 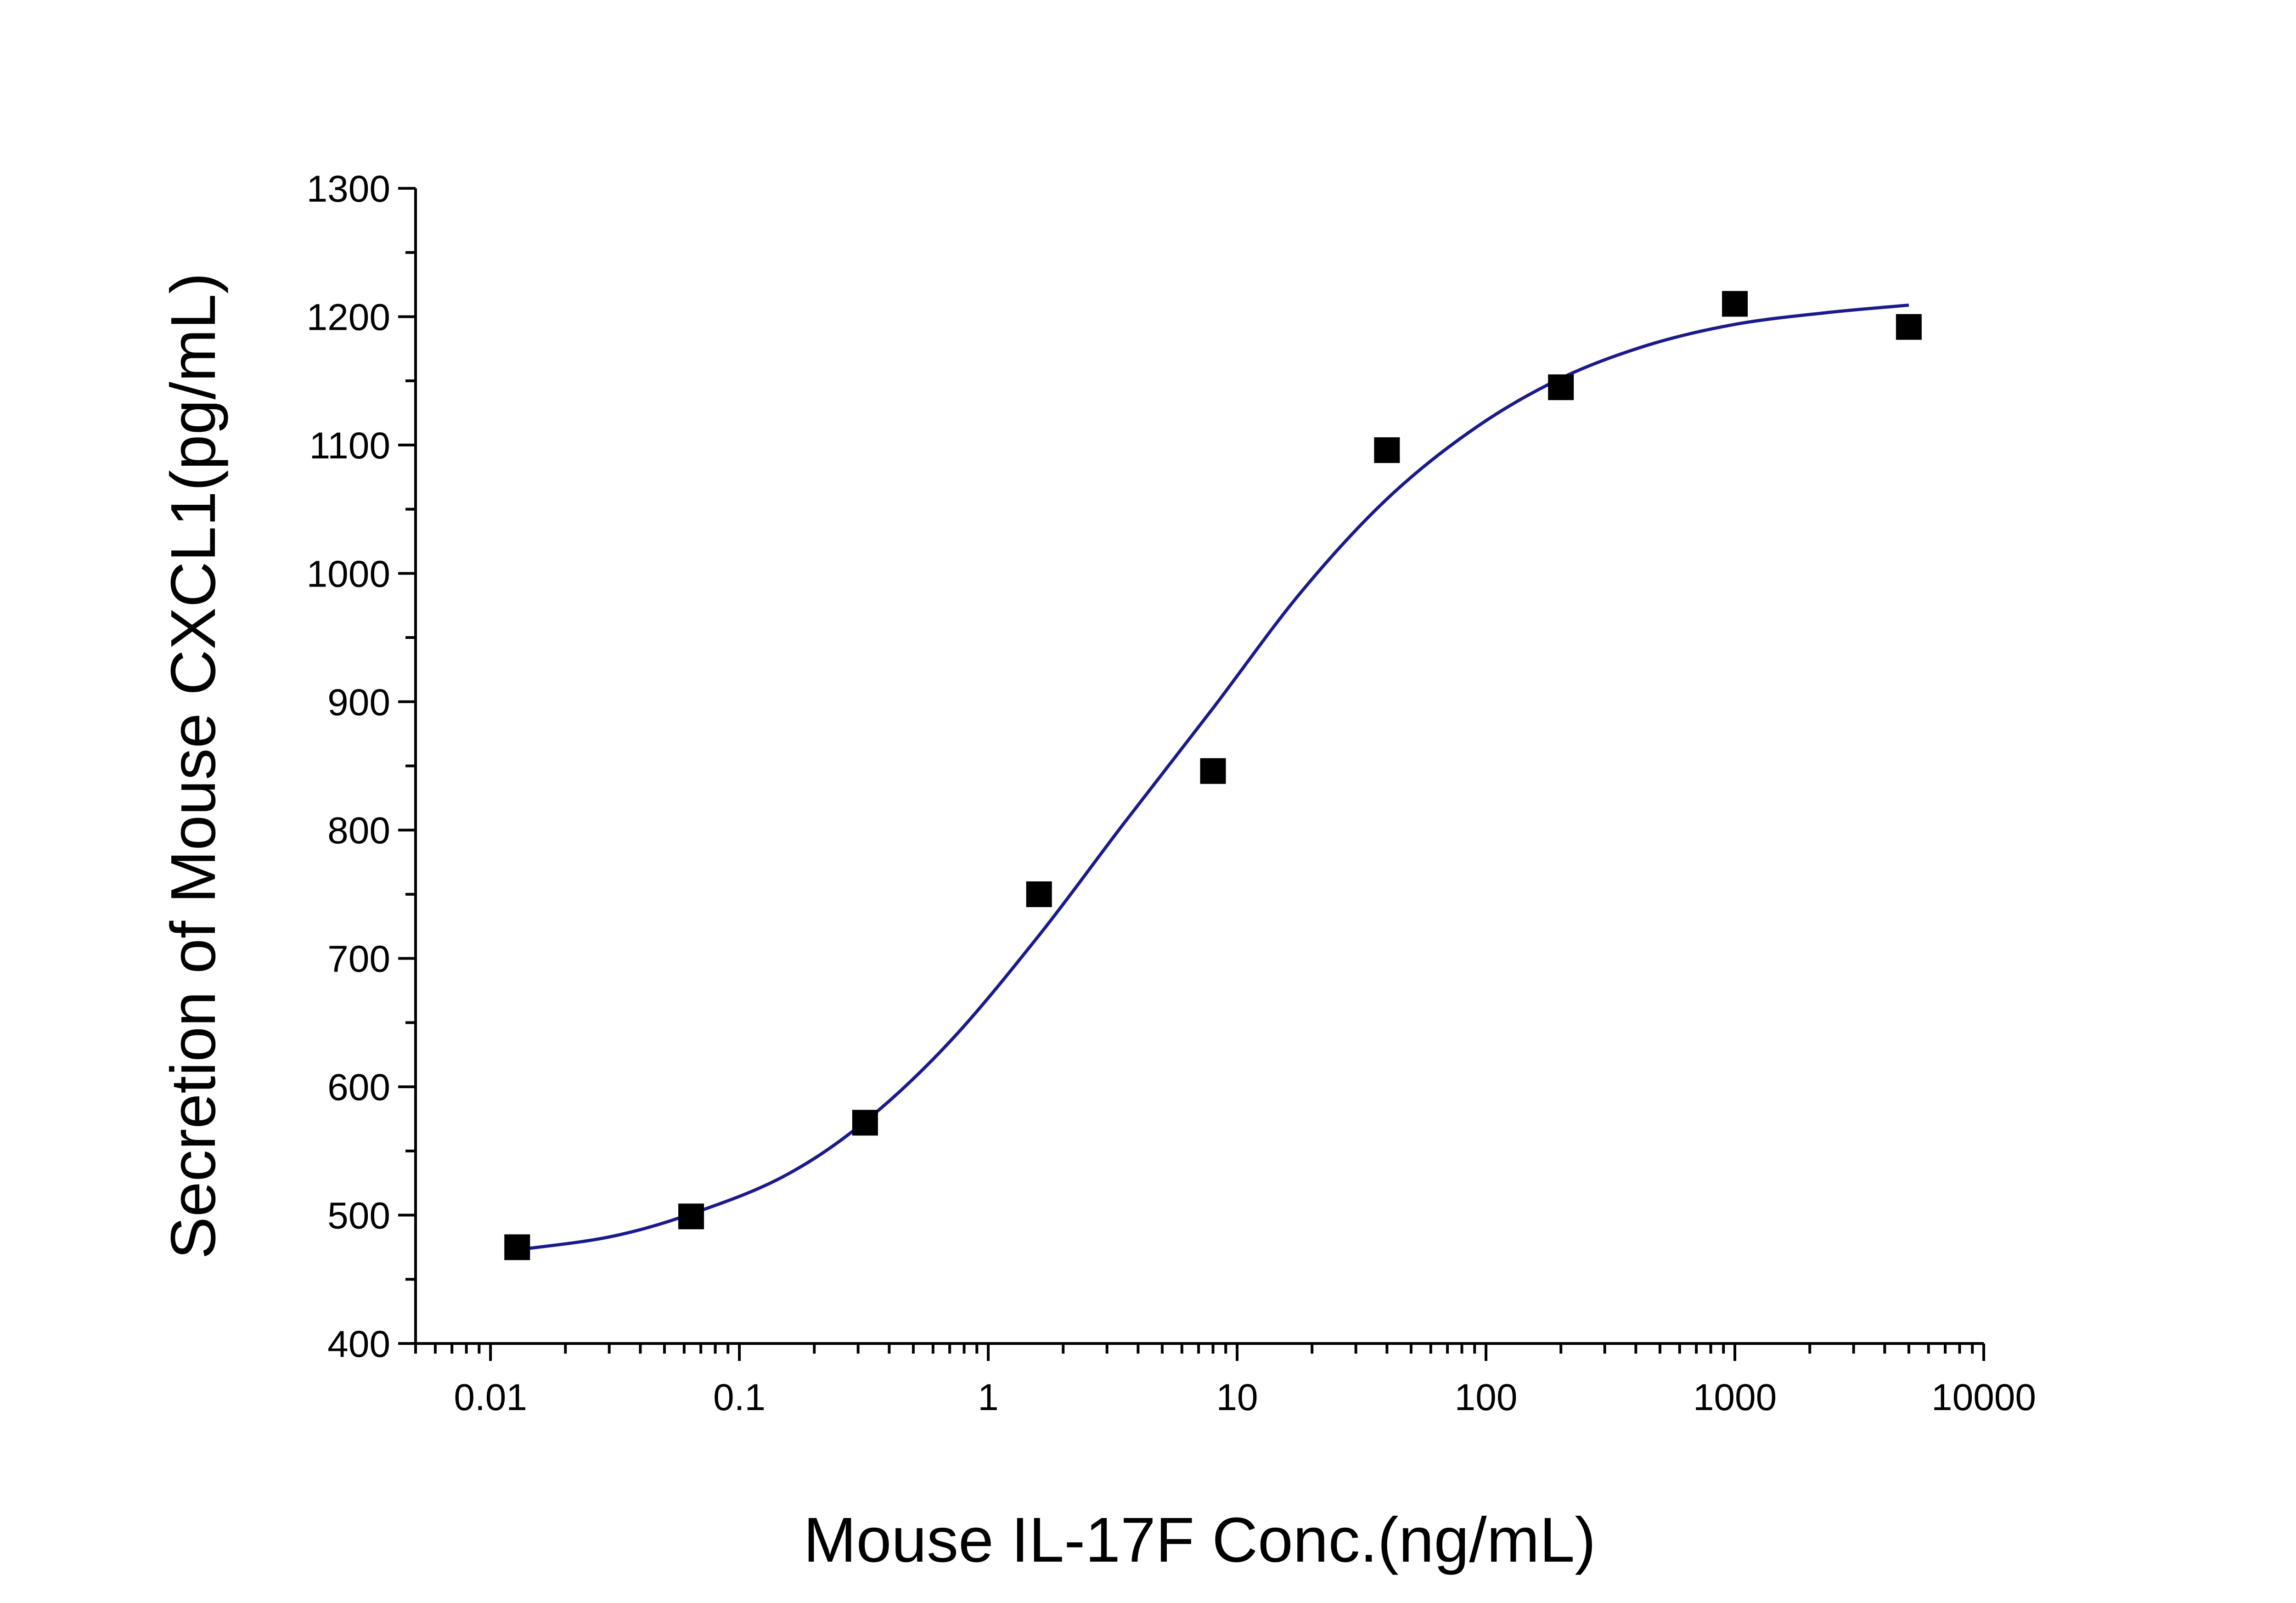 I want to click on y-tick-label: 1200, so click(x=348, y=317).